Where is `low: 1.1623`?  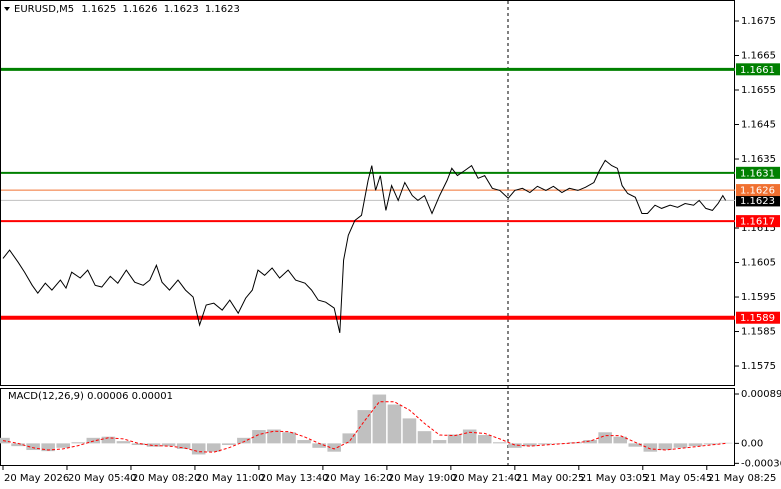
low: 1.1623 is located at coordinates (181, 9).